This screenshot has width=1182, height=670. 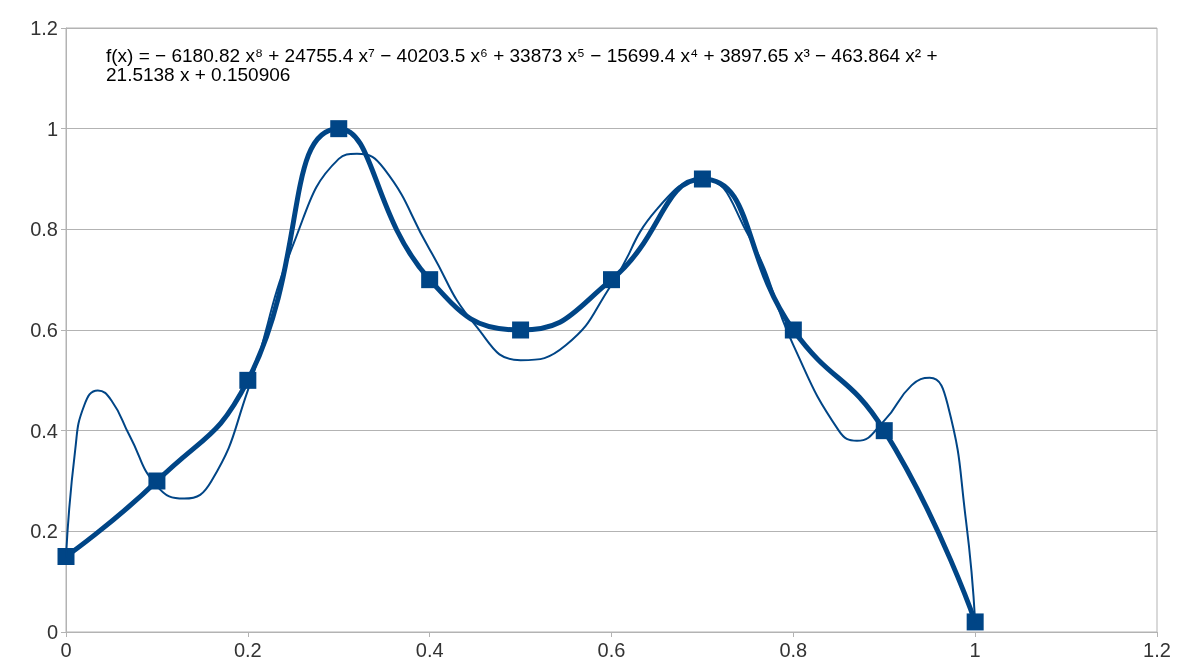 I want to click on x-tick-label: 0.6, so click(x=611, y=650).